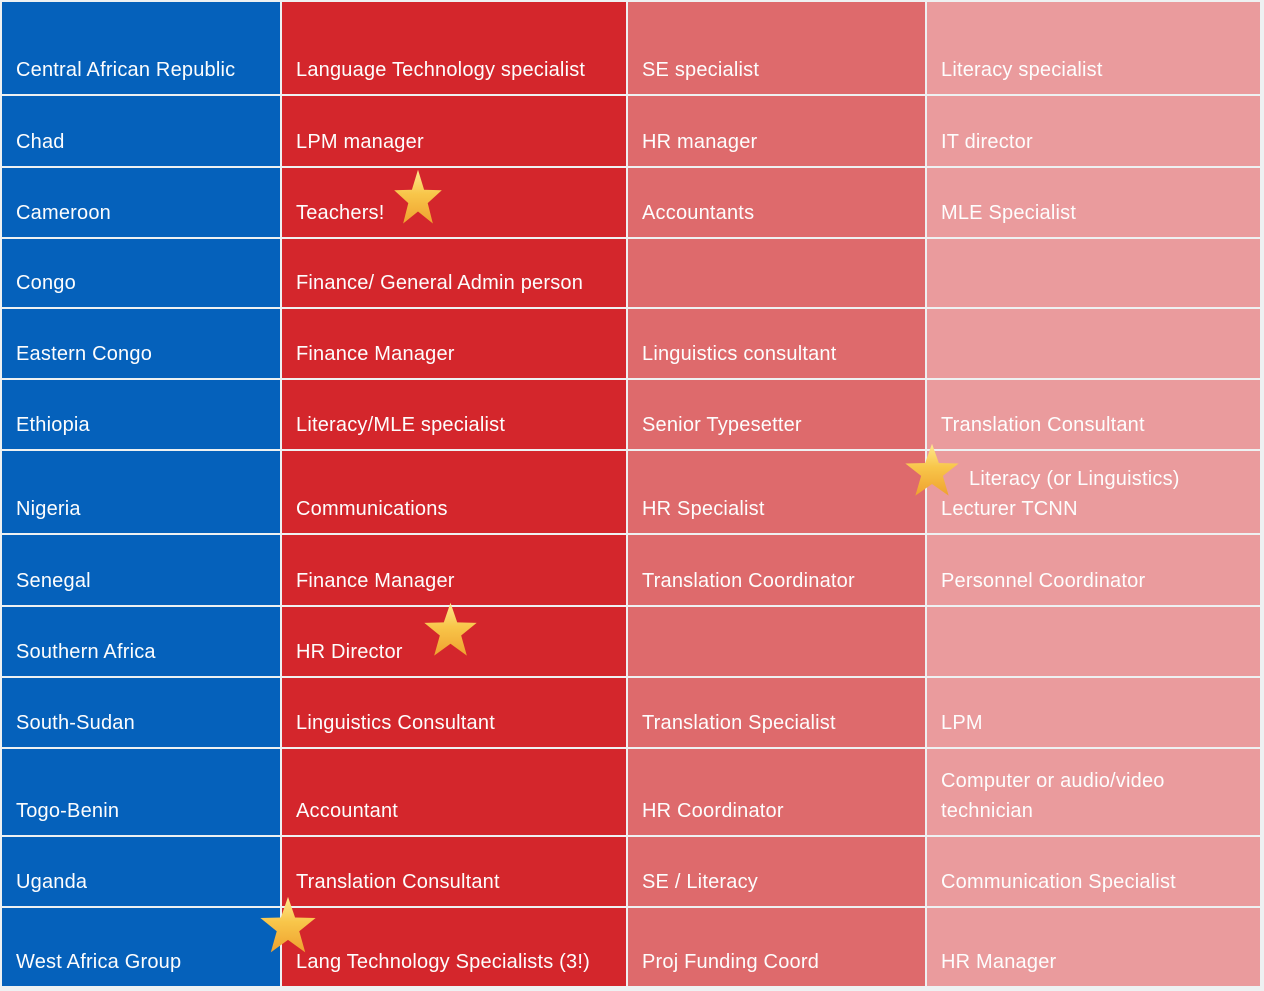  Describe the element at coordinates (141, 202) in the screenshot. I see `cell-country: Cameroon` at that location.